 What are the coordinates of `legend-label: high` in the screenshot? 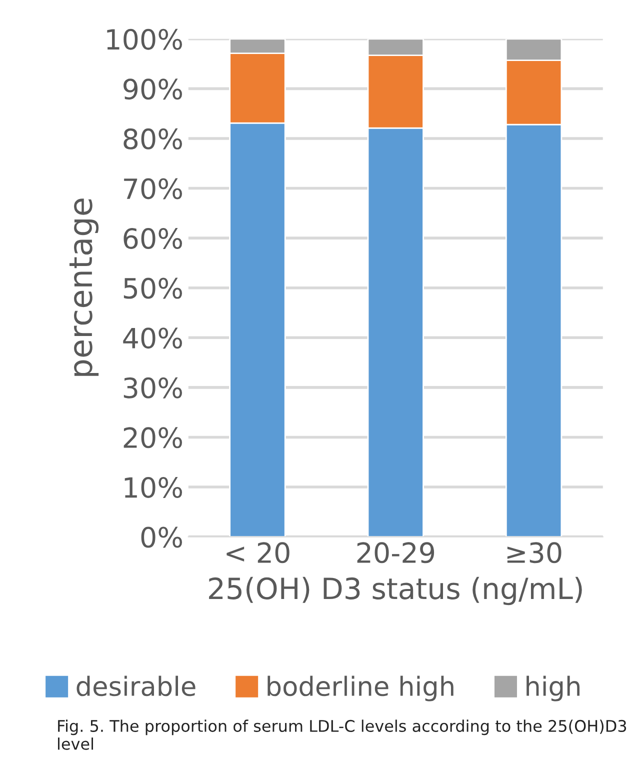 It's located at (553, 689).